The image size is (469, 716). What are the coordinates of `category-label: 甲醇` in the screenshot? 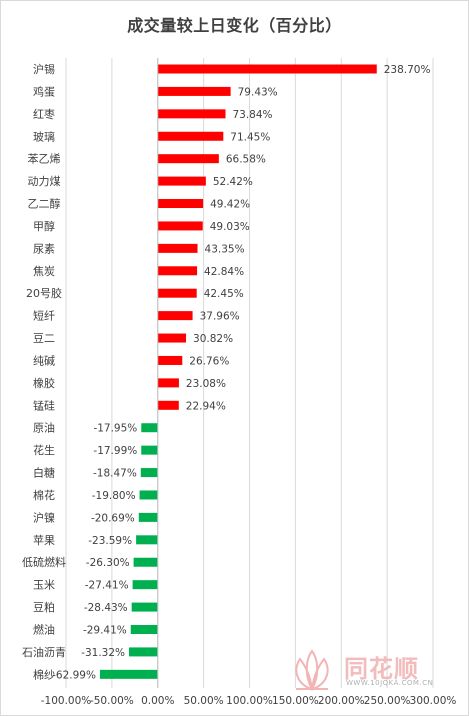 It's located at (44, 226).